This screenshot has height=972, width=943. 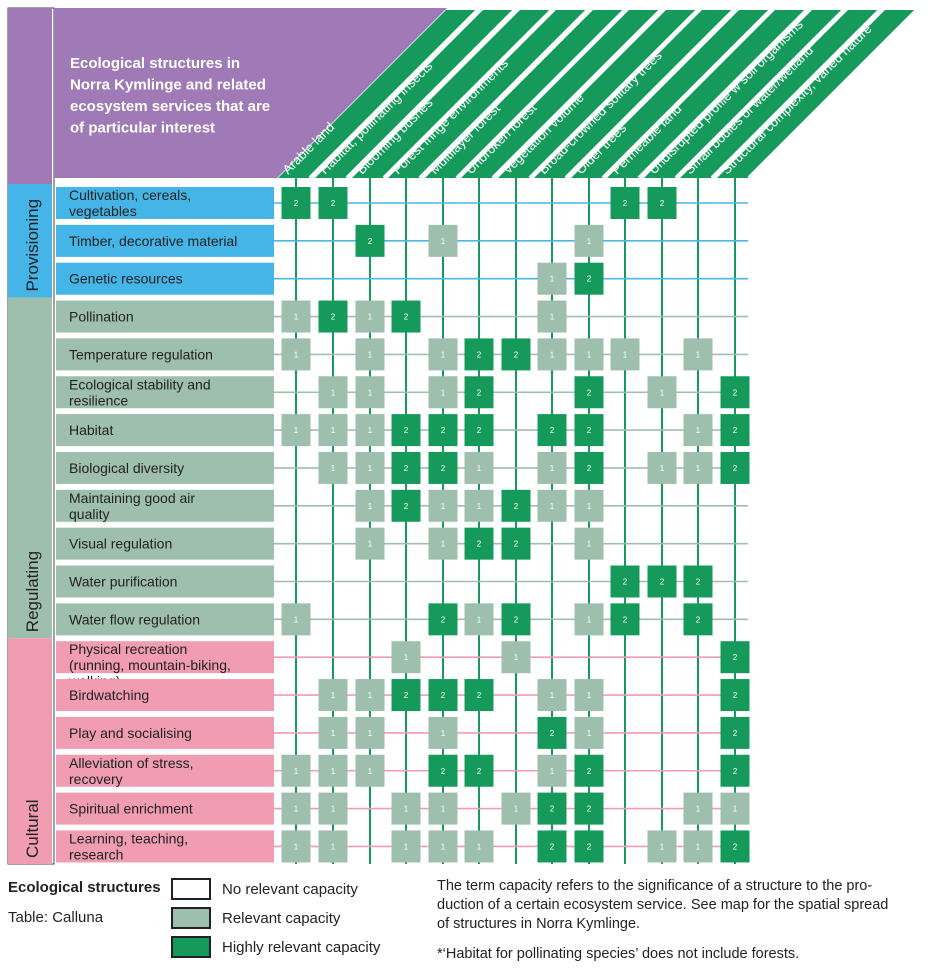 What do you see at coordinates (32, 828) in the screenshot?
I see `group-label: Cultural` at bounding box center [32, 828].